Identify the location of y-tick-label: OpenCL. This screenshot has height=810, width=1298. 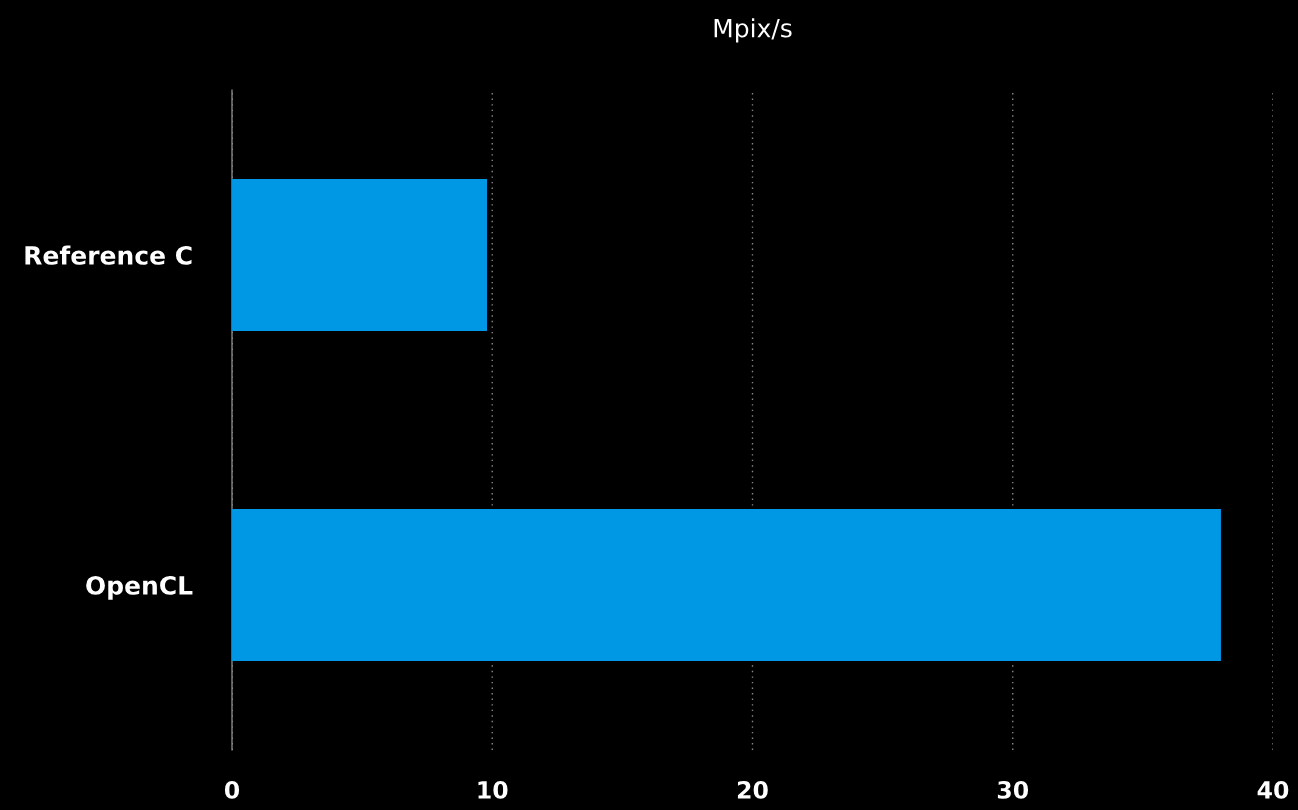
(139, 587).